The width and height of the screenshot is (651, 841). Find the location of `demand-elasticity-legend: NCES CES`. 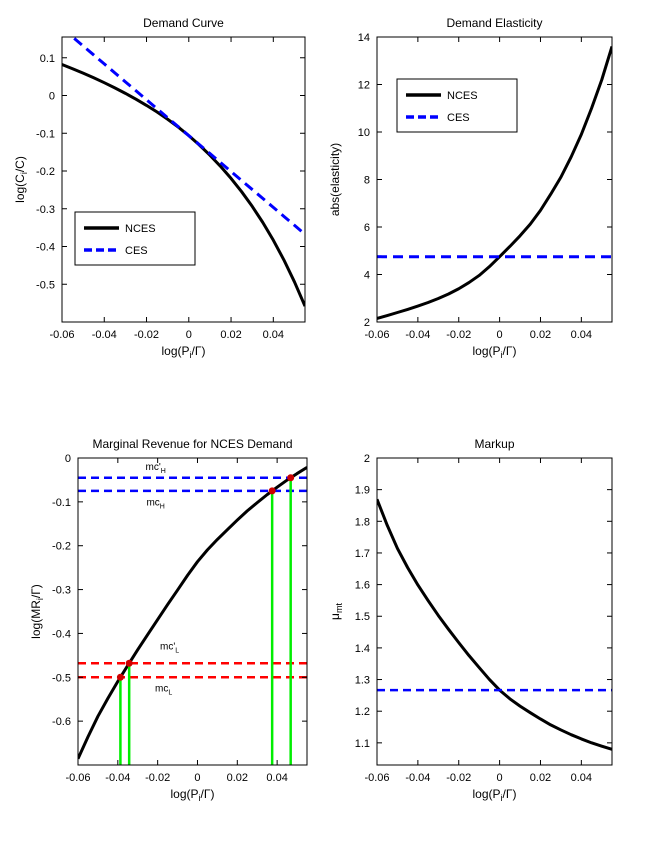

demand-elasticity-legend: NCES CES is located at coordinates (457, 105).